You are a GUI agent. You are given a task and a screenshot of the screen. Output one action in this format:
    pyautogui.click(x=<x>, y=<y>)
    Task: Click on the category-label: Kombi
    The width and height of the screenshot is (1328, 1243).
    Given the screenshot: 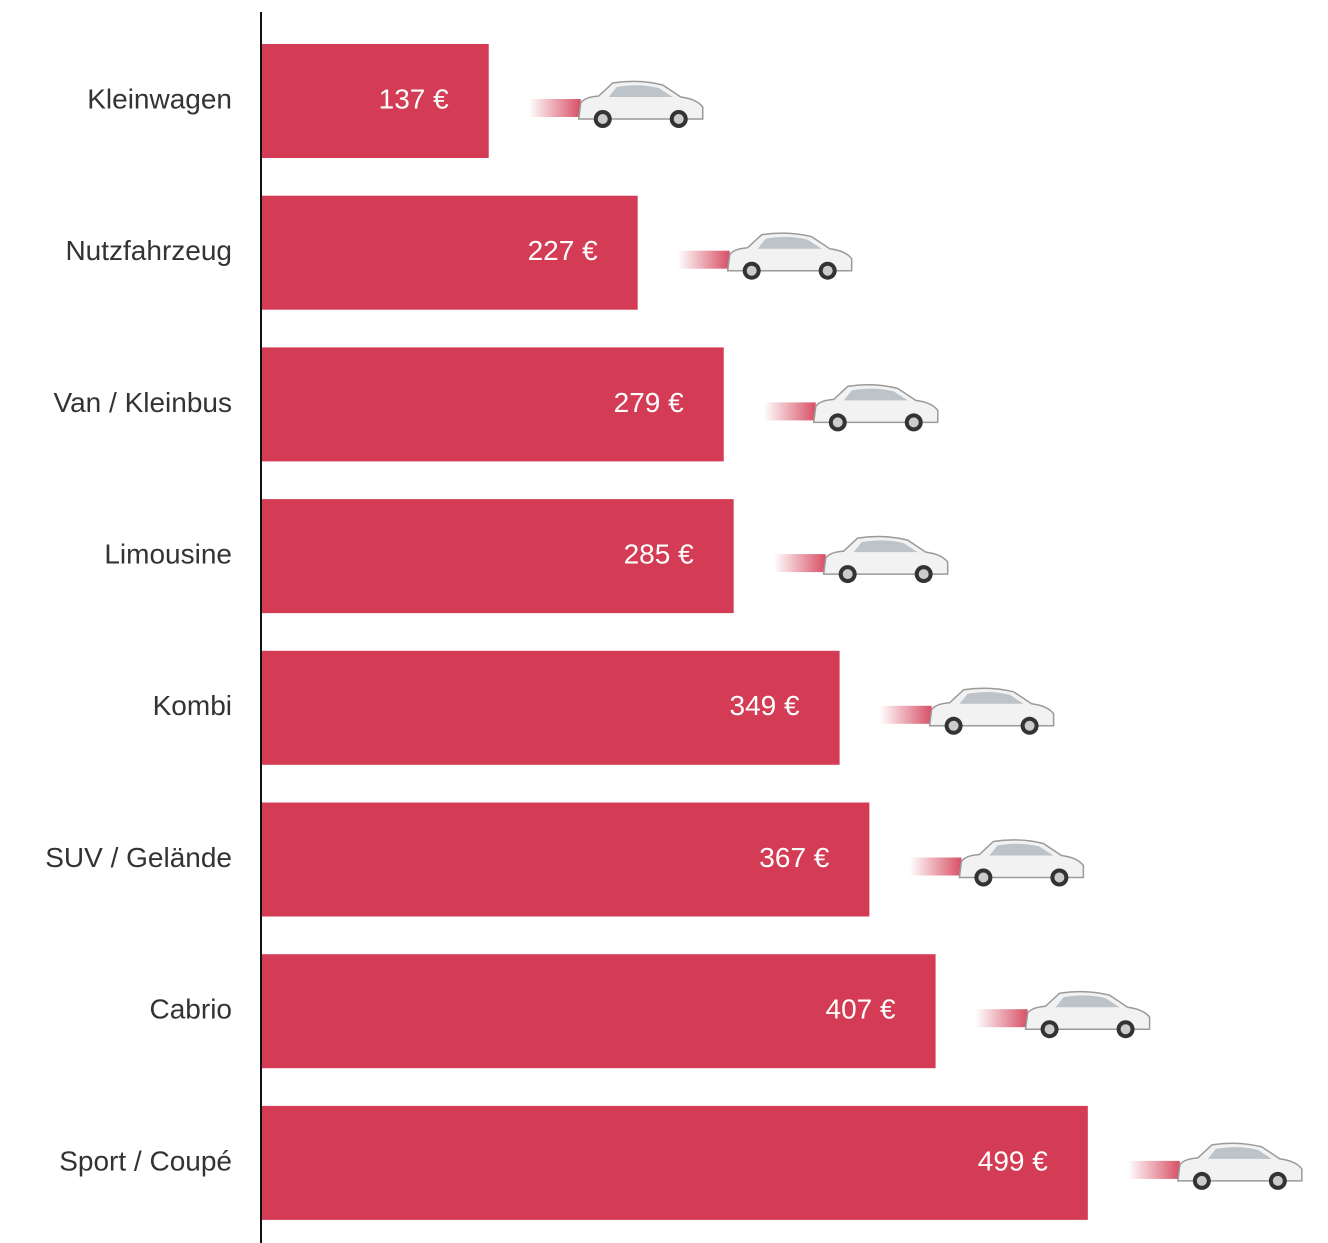 What is the action you would take?
    pyautogui.click(x=192, y=705)
    